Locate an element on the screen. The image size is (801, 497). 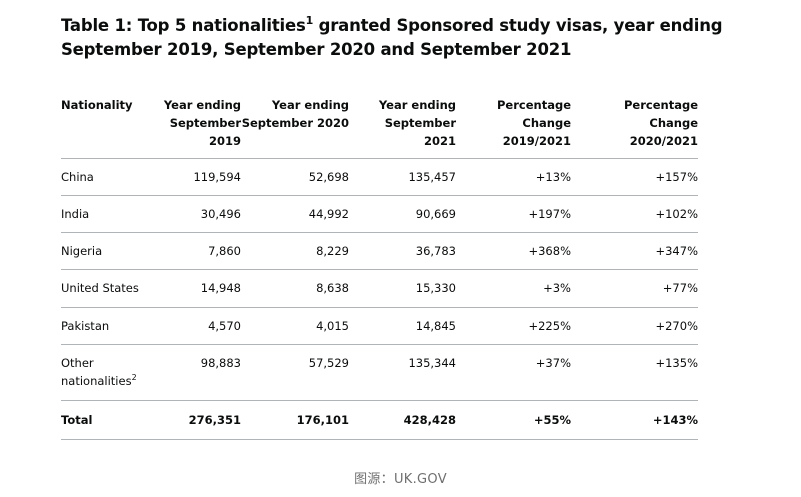
cell-change-2020-2021: +270% is located at coordinates (634, 326).